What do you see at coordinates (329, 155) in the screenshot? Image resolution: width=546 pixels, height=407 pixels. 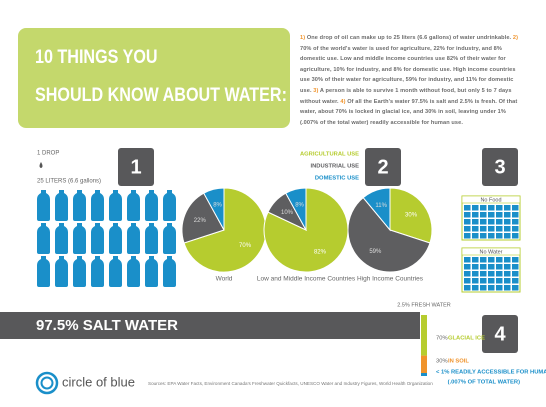 I see `legend-entry: AGRICULTURAL USE` at bounding box center [329, 155].